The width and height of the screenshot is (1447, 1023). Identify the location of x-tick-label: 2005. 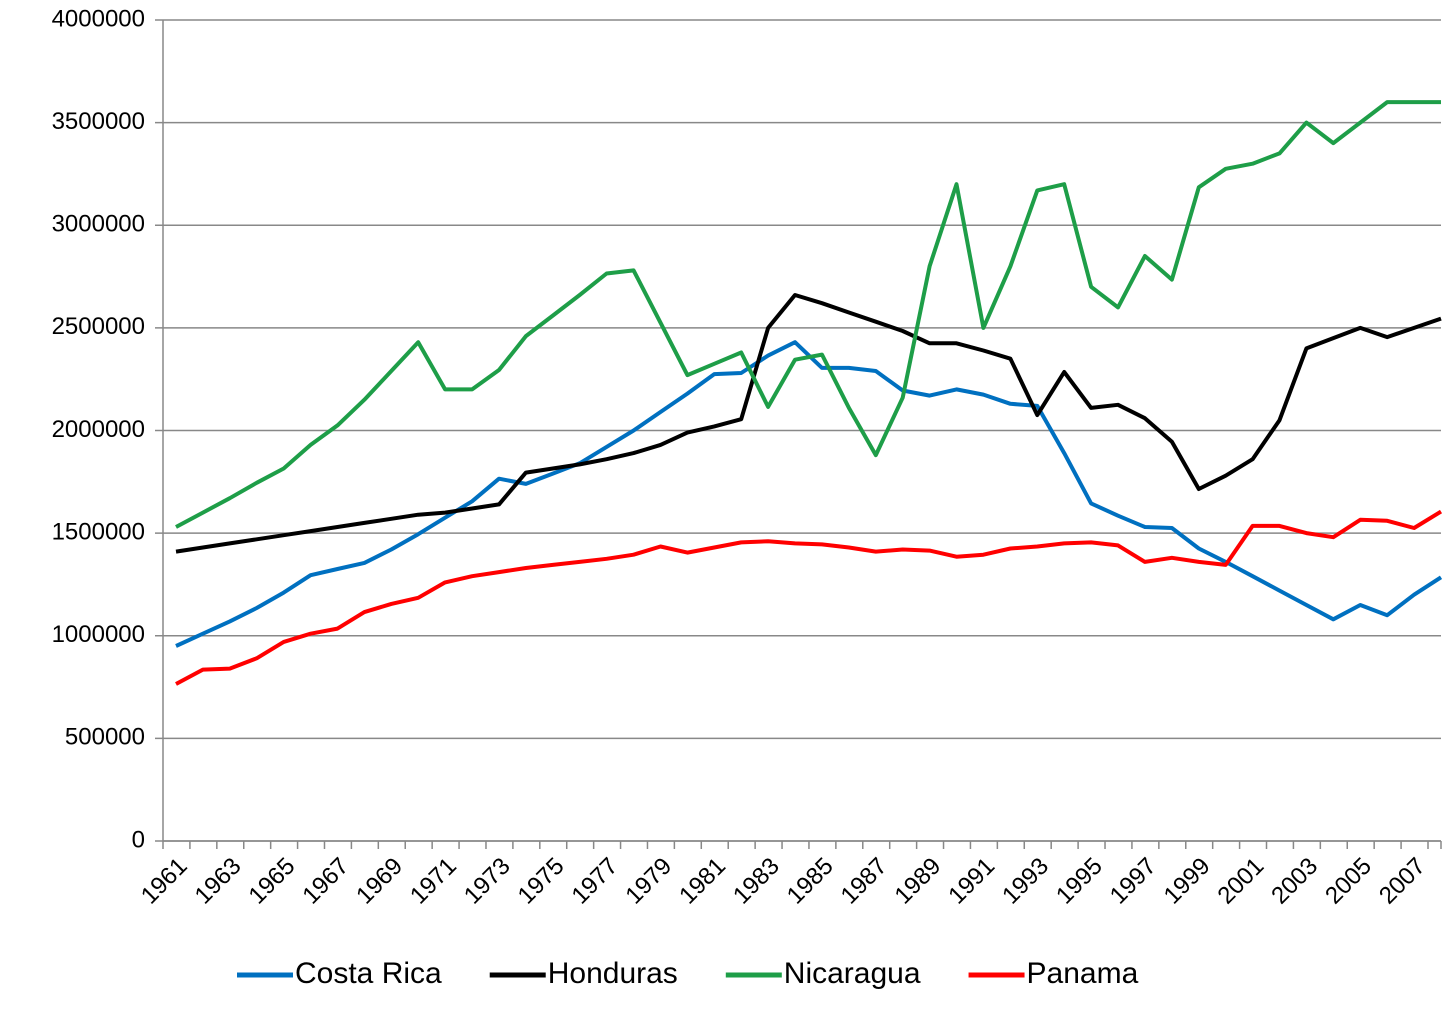
(1348, 881).